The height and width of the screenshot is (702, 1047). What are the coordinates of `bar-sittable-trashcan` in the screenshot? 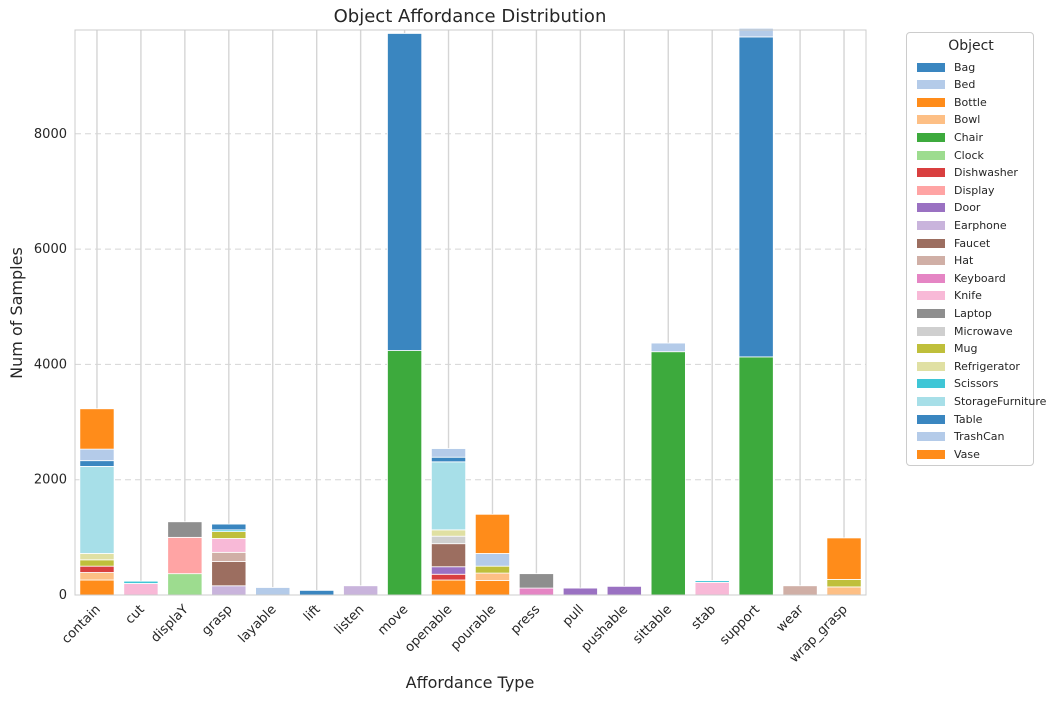 It's located at (668, 347).